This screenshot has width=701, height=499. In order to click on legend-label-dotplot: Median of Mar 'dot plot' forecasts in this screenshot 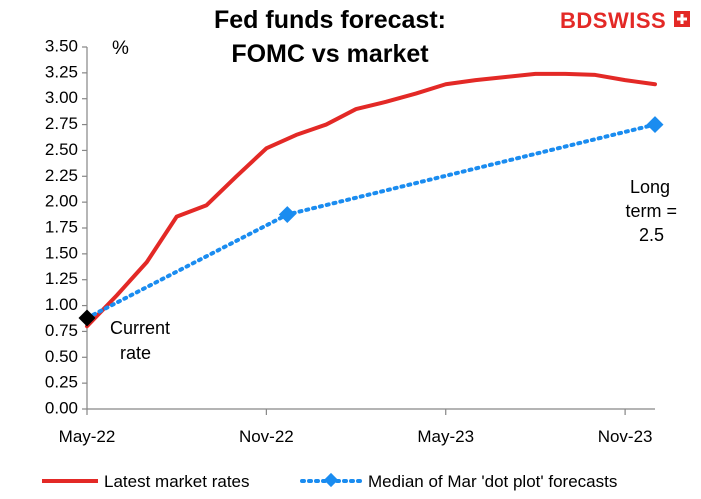, I will do `click(492, 481)`.